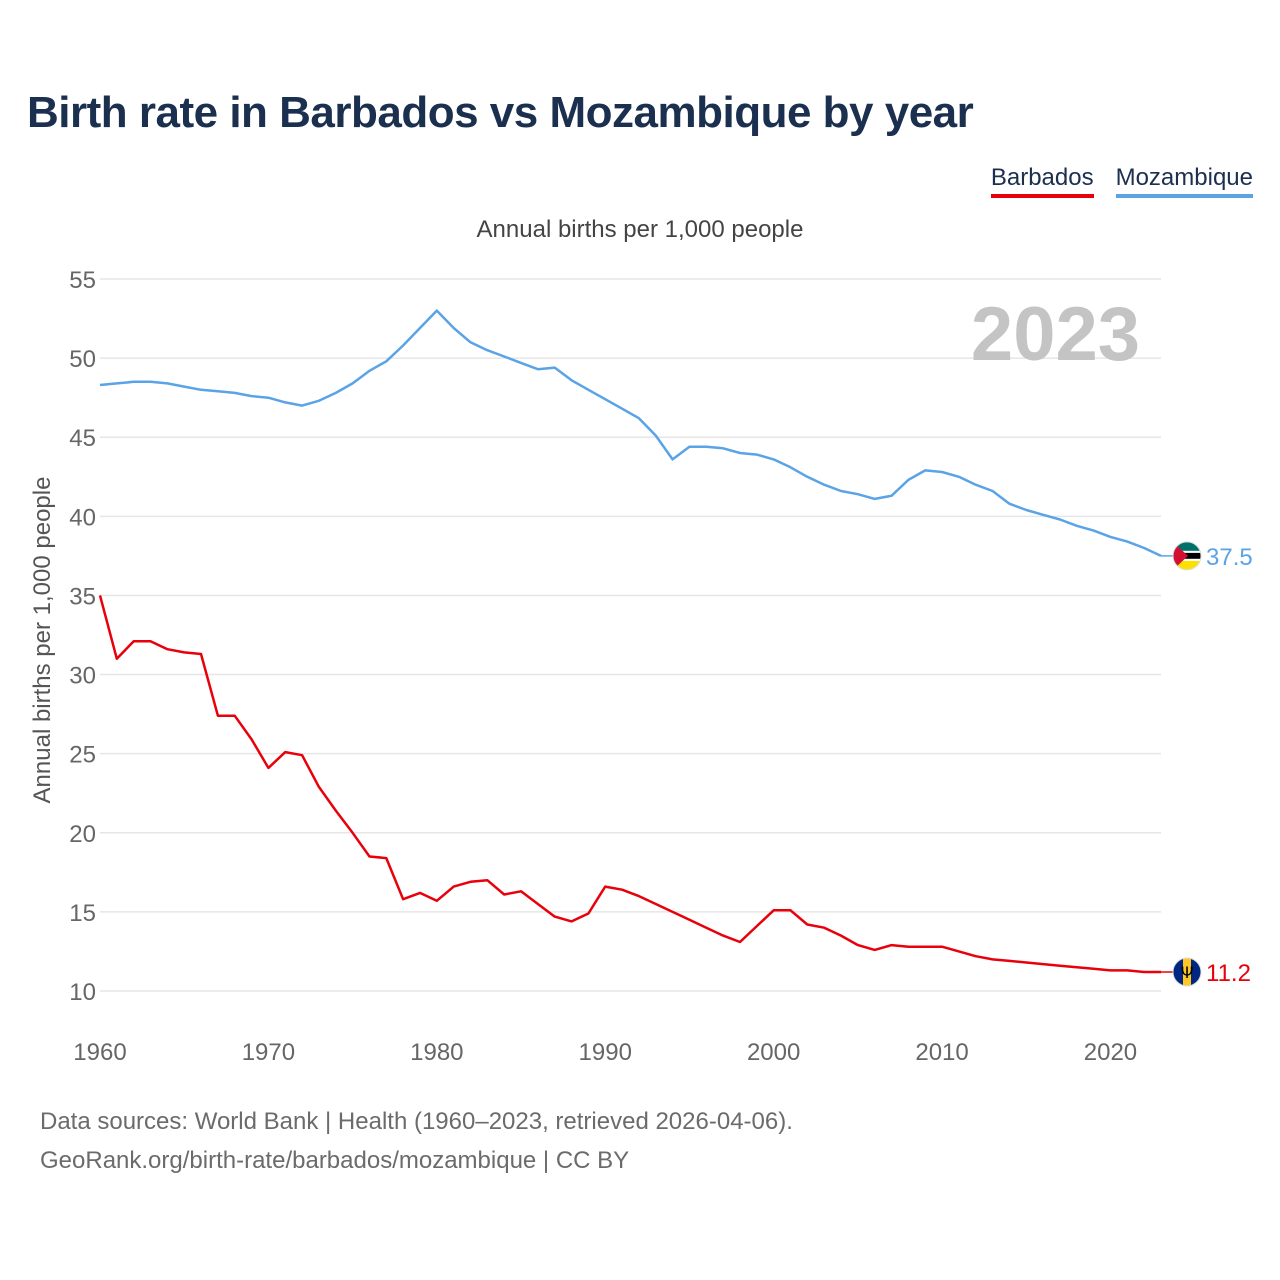  What do you see at coordinates (82, 992) in the screenshot?
I see `y-tick-label-10: 10` at bounding box center [82, 992].